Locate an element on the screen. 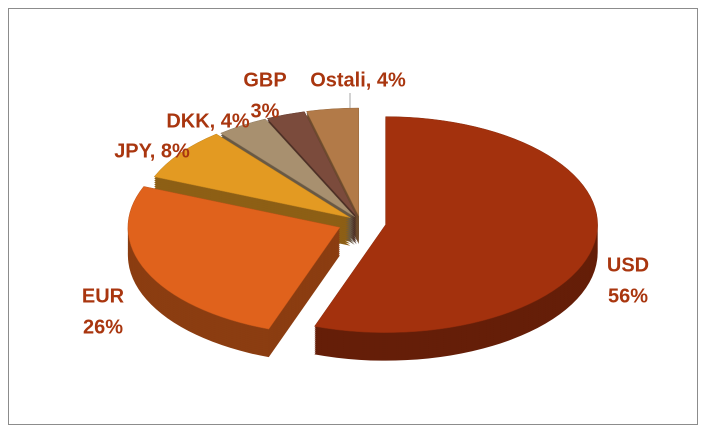 The width and height of the screenshot is (707, 434). data-label: GBP is located at coordinates (264, 80).